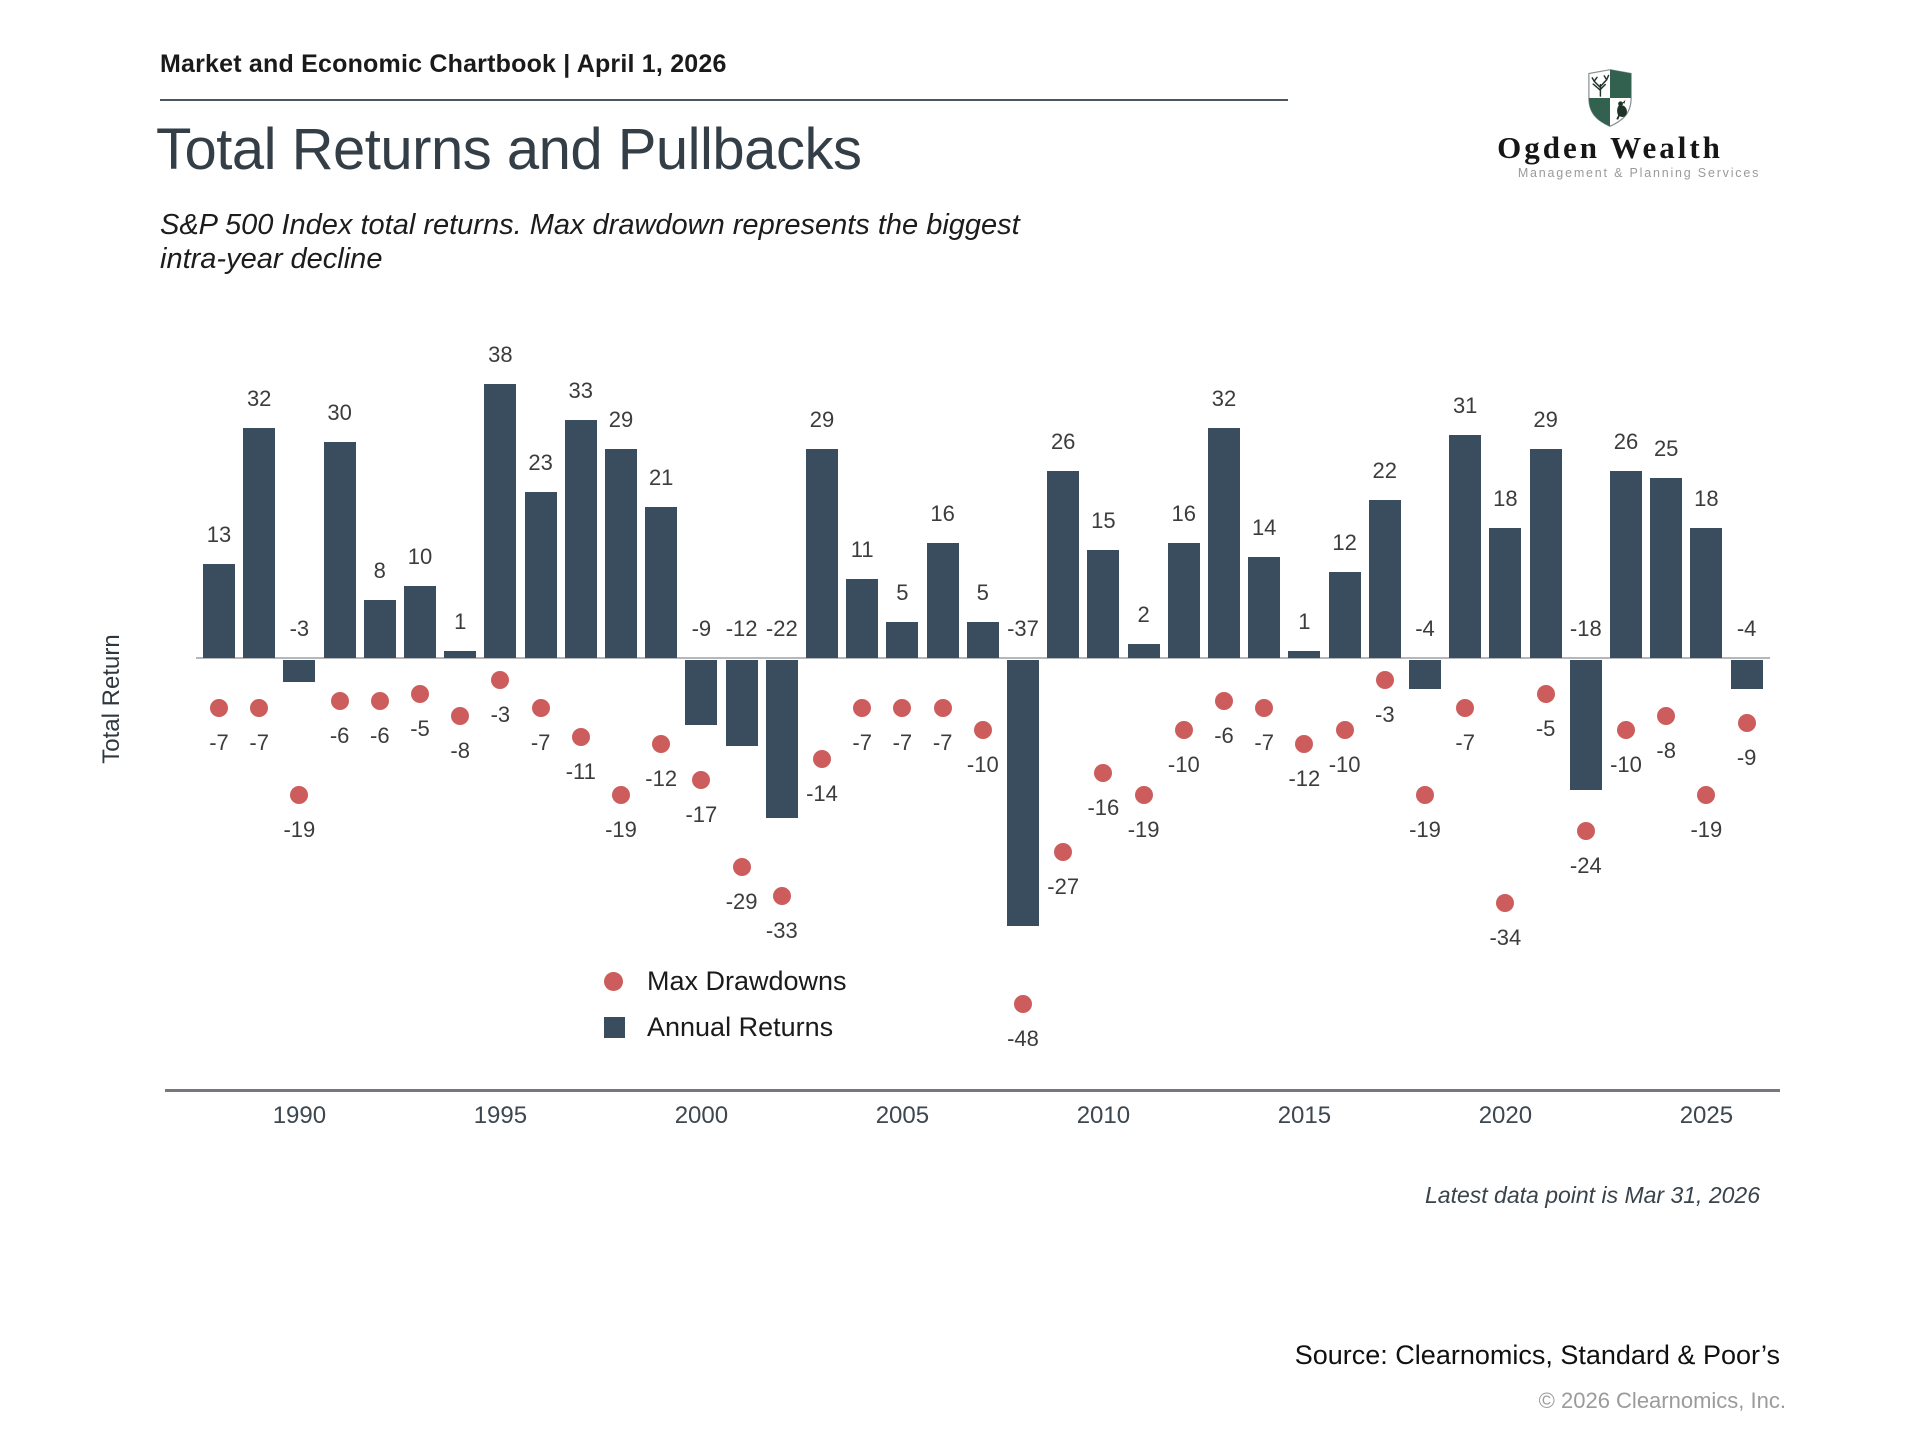 The image size is (1920, 1440). Describe the element at coordinates (1666, 750) in the screenshot. I see `drawdown-value-label-2024: -8` at that location.